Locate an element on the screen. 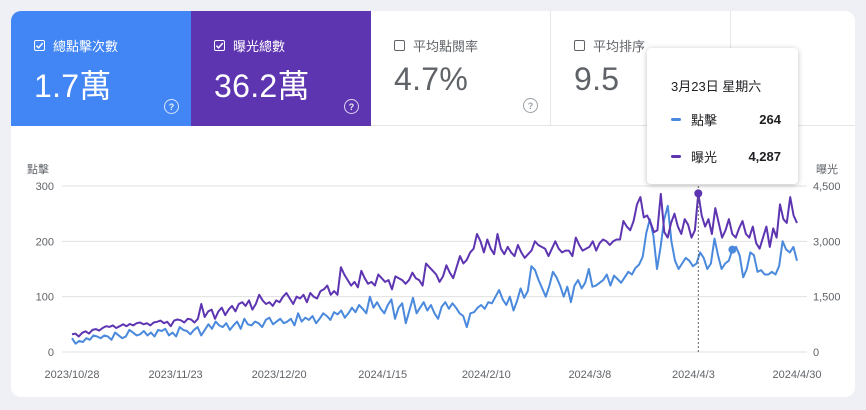 The image size is (866, 410). chart-tooltip: 3月23日 星期六 點擊 264 曝光 4,287 is located at coordinates (722, 116).